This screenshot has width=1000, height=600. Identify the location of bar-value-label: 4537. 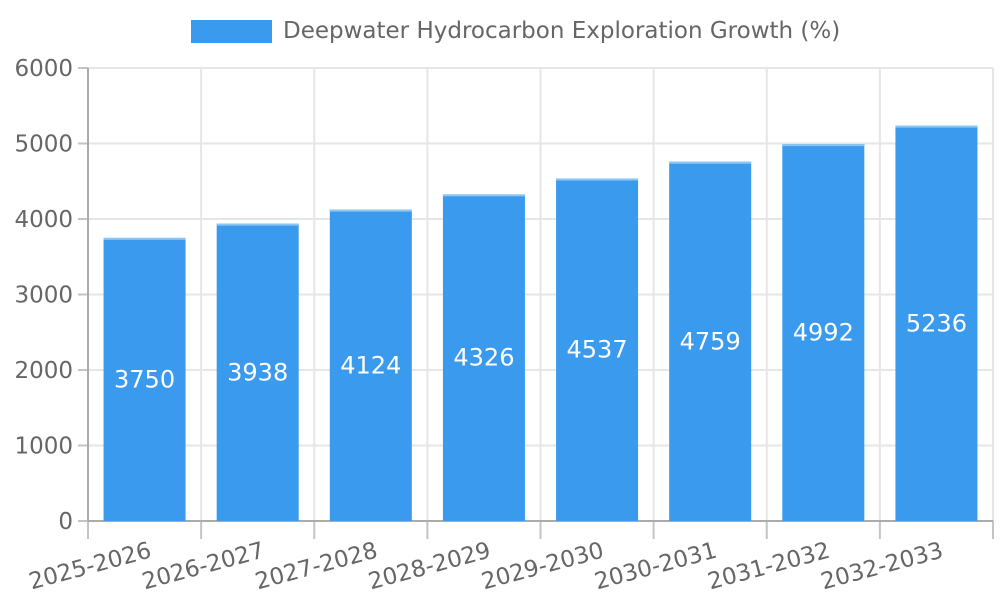
(597, 350).